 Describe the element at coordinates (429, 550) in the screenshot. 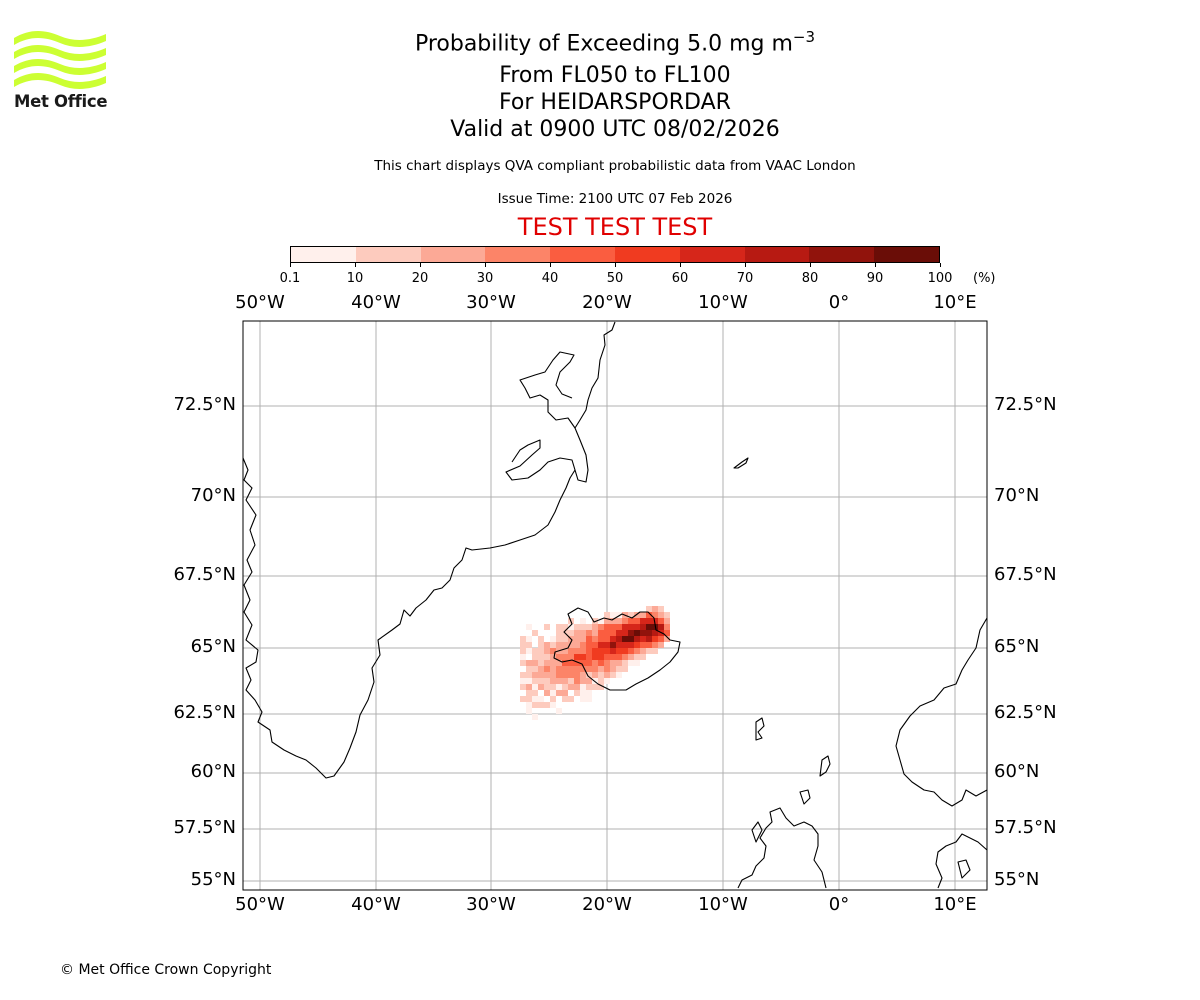

I see `coastline-greenland` at that location.